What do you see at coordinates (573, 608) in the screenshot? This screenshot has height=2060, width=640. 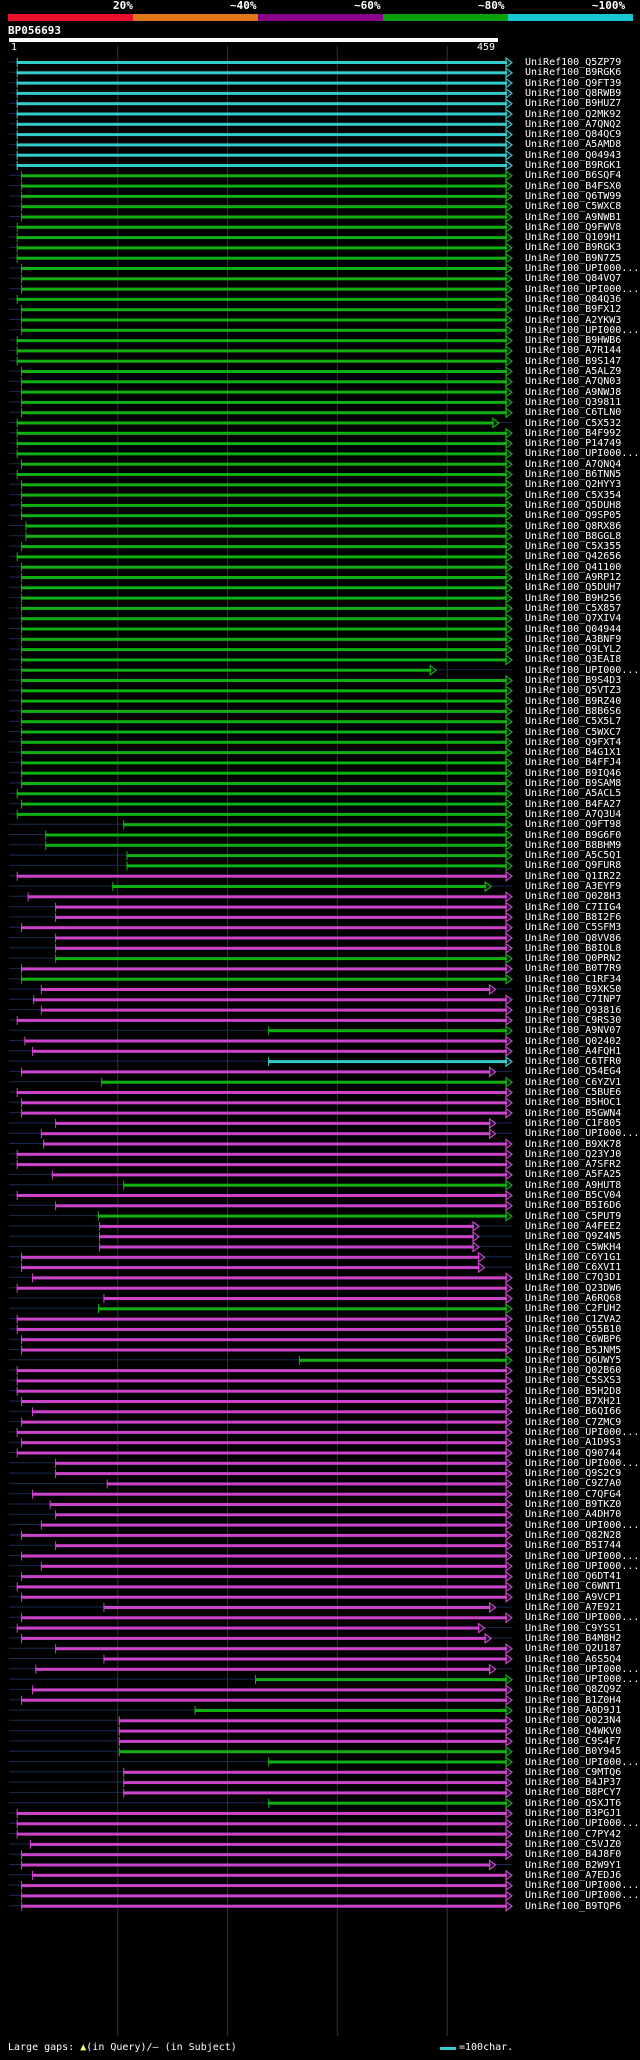 I see `hit-label: UniRef100_C5X857` at bounding box center [573, 608].